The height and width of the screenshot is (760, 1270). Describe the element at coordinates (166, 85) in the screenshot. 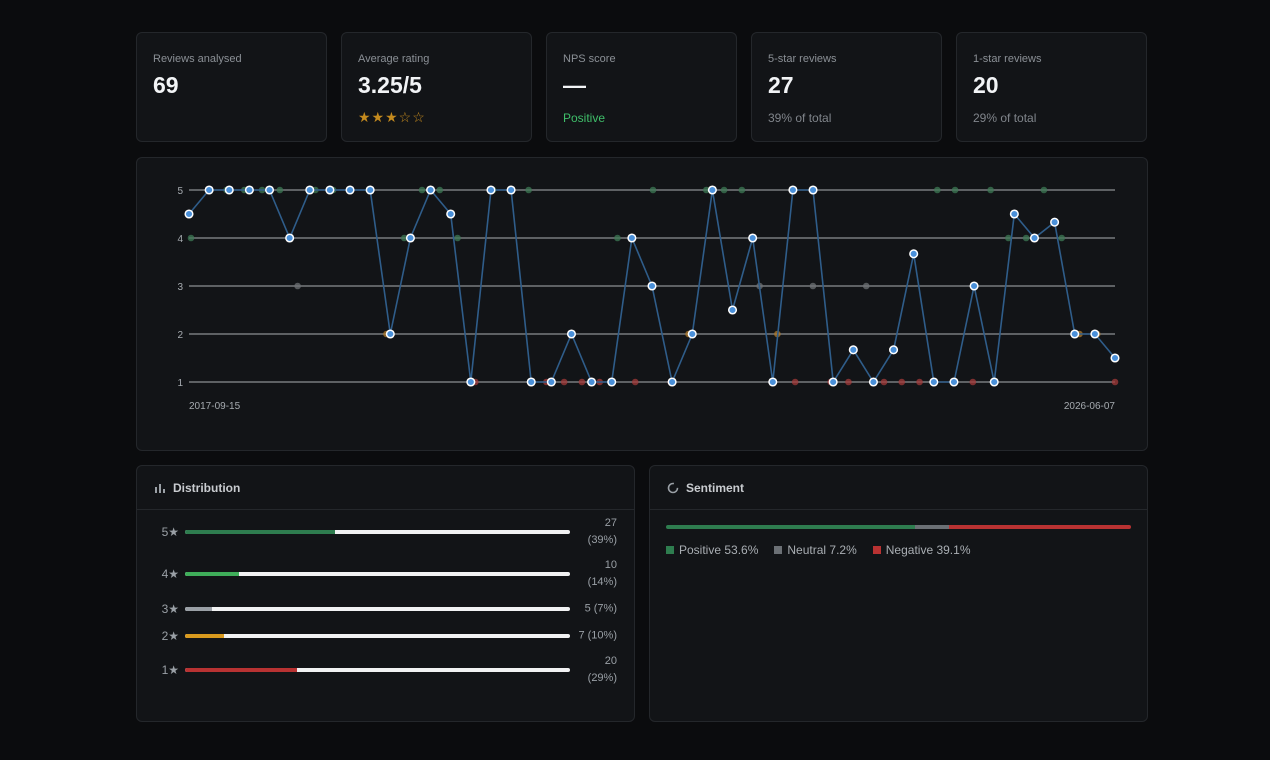

I see `stat-value: 69` at that location.